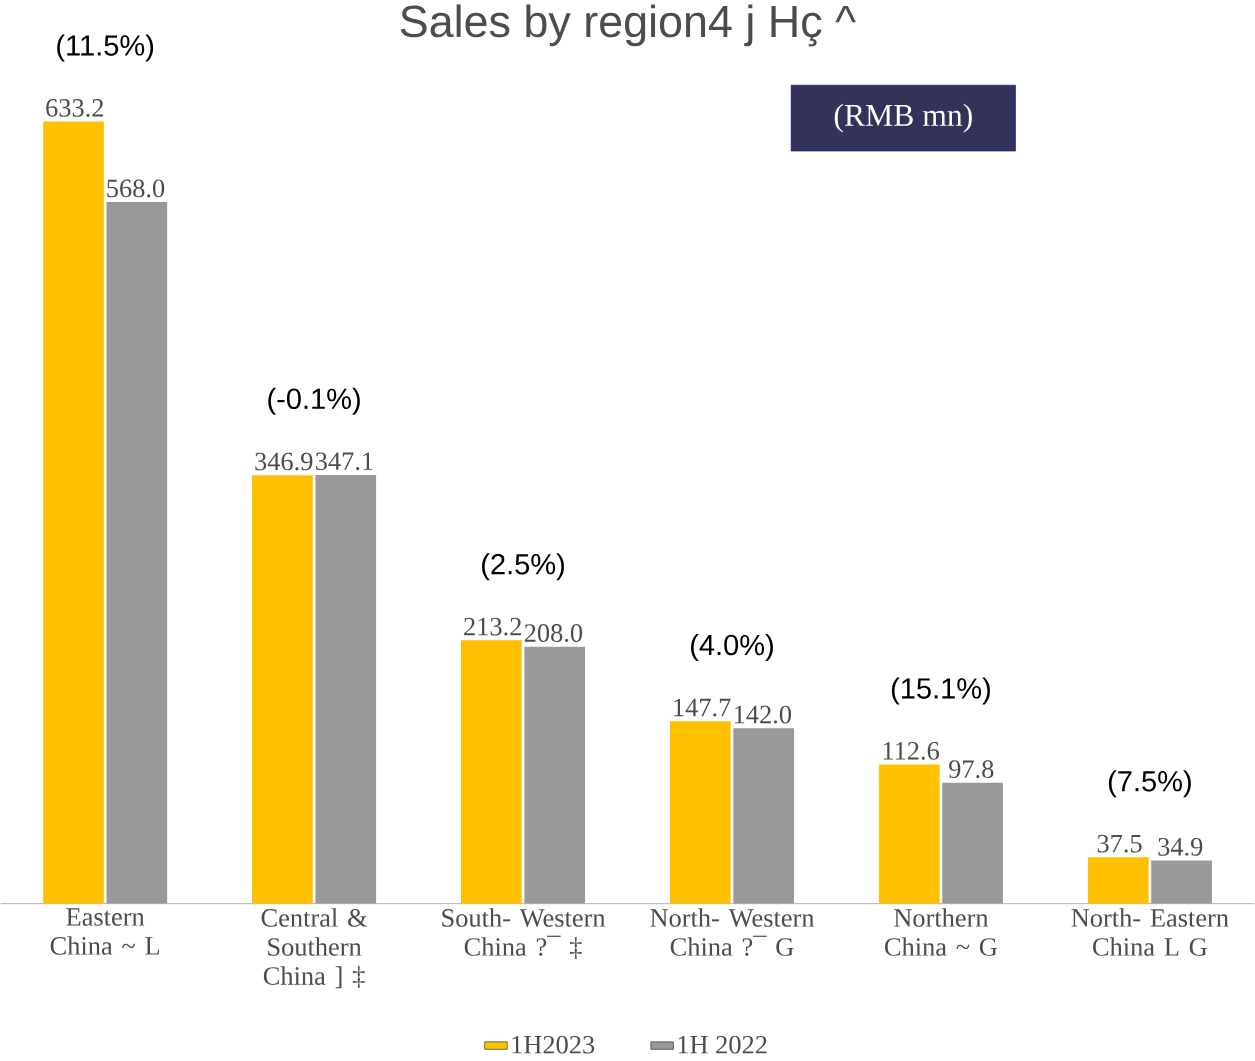 The image size is (1255, 1061). Describe the element at coordinates (1149, 784) in the screenshot. I see `annotation: (7.5%)` at that location.